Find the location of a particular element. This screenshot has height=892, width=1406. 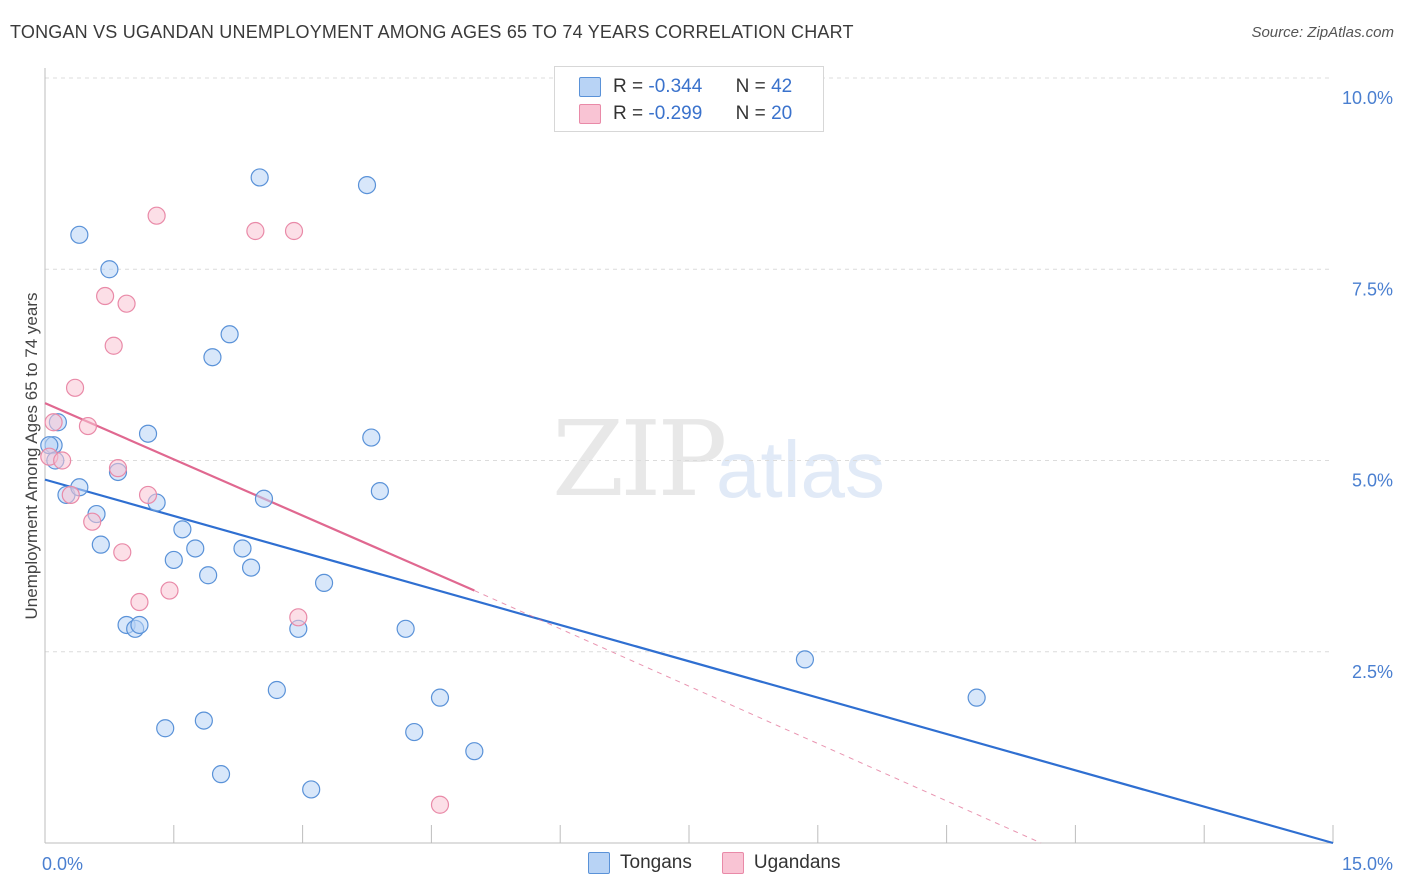

x-tick-label: 0.0% is located at coordinates (62, 864).